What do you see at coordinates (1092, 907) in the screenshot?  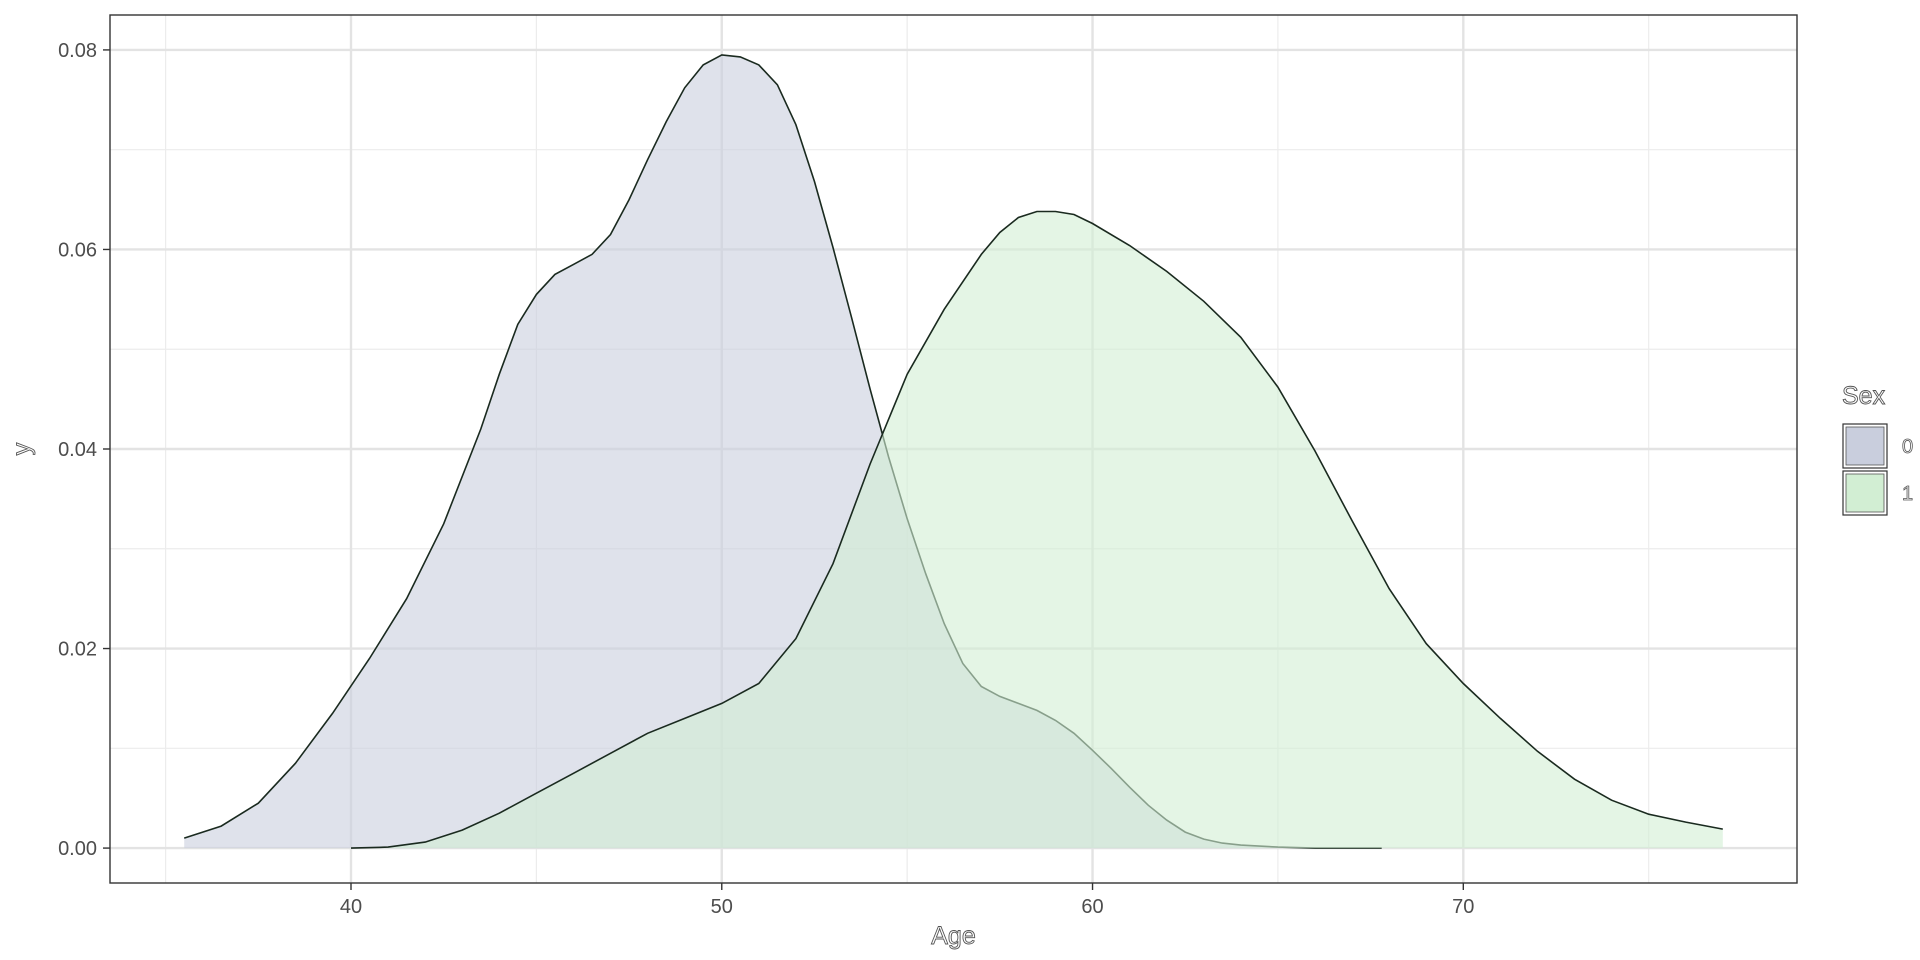 I see `x-tick-label: 60` at bounding box center [1092, 907].